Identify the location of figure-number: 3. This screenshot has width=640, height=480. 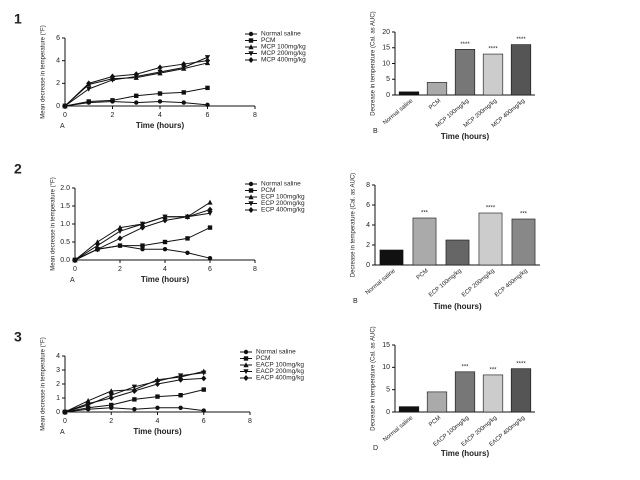
(18, 337).